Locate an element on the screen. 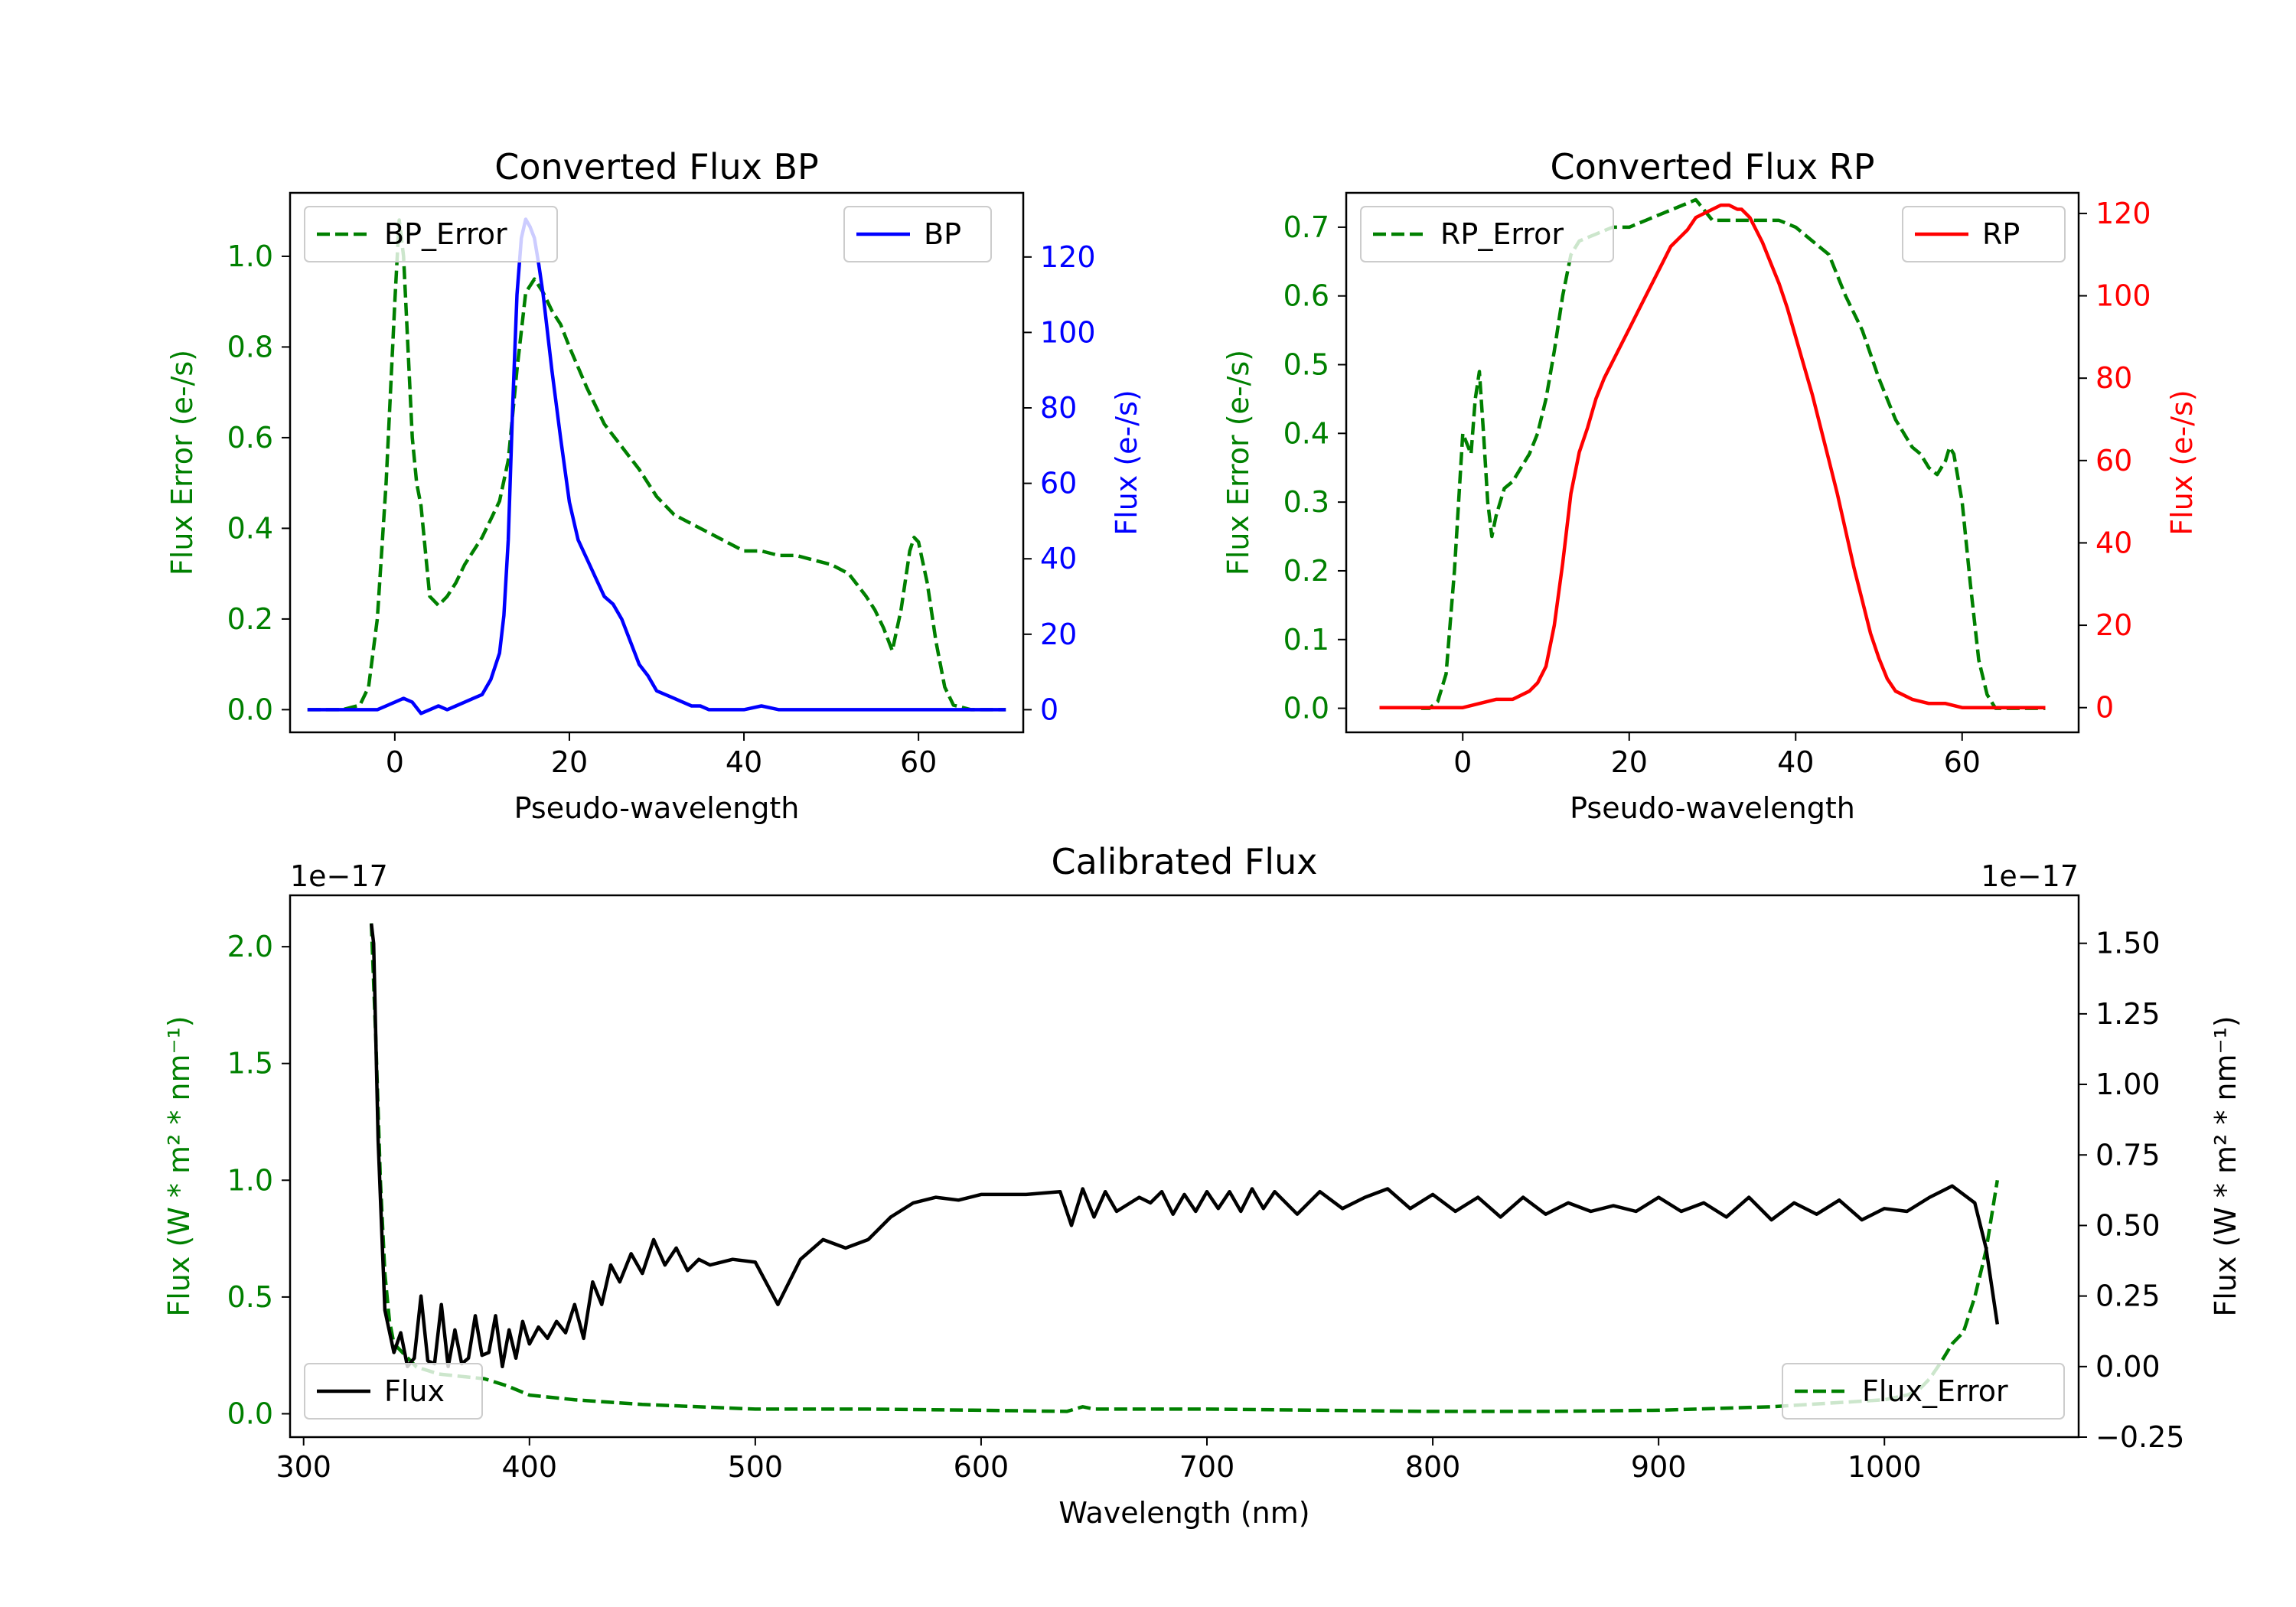 This screenshot has width=2296, height=1607. y-right-tick-label: 1.25 is located at coordinates (2128, 1014).